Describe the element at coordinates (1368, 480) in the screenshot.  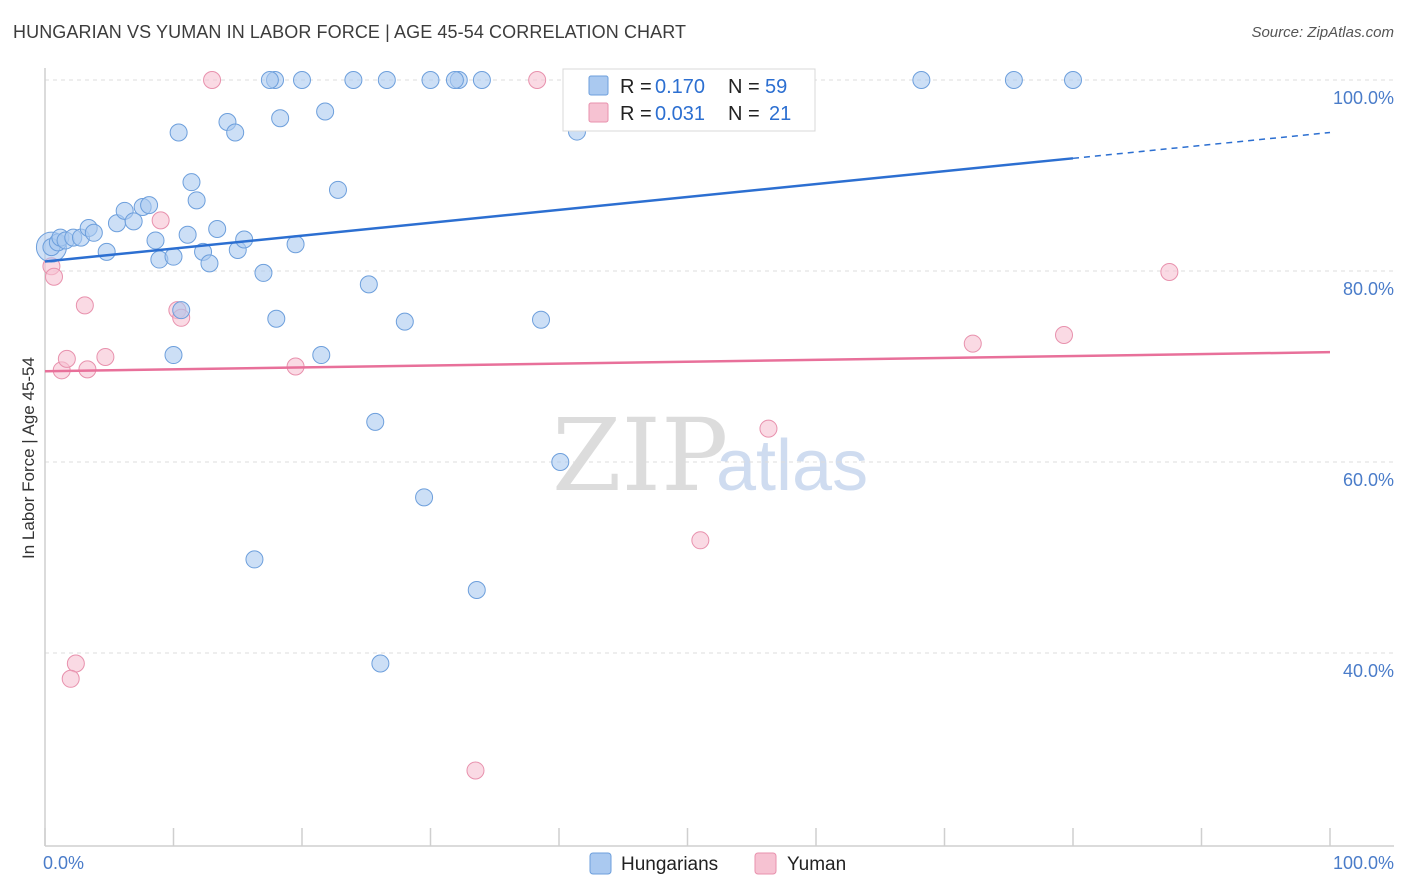
I see `y-tick-label: 60.0%` at that location.